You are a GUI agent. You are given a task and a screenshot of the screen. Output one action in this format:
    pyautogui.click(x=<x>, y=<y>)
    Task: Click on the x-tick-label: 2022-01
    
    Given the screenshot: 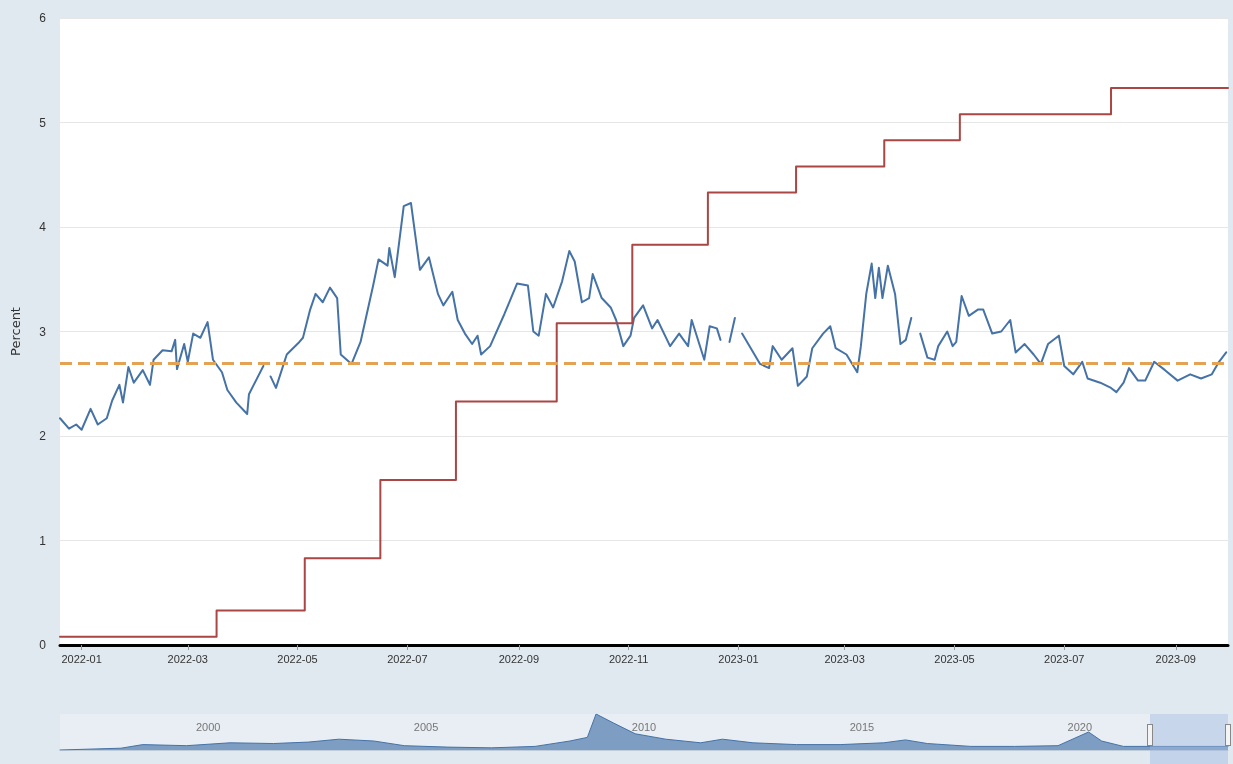 What is the action you would take?
    pyautogui.click(x=81, y=658)
    